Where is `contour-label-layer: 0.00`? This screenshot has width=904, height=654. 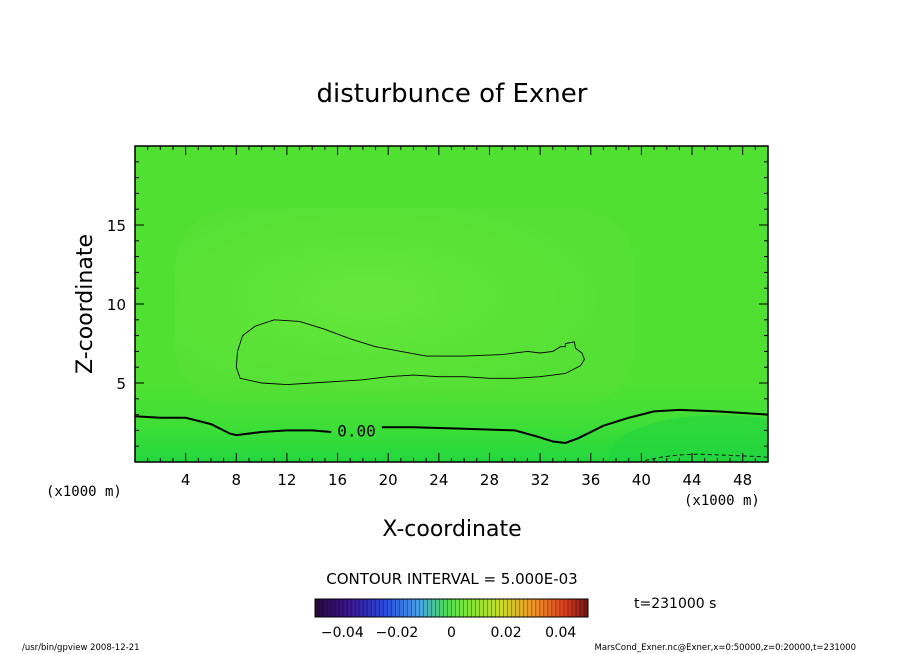
contour-label-layer: 0.00 is located at coordinates (356, 430).